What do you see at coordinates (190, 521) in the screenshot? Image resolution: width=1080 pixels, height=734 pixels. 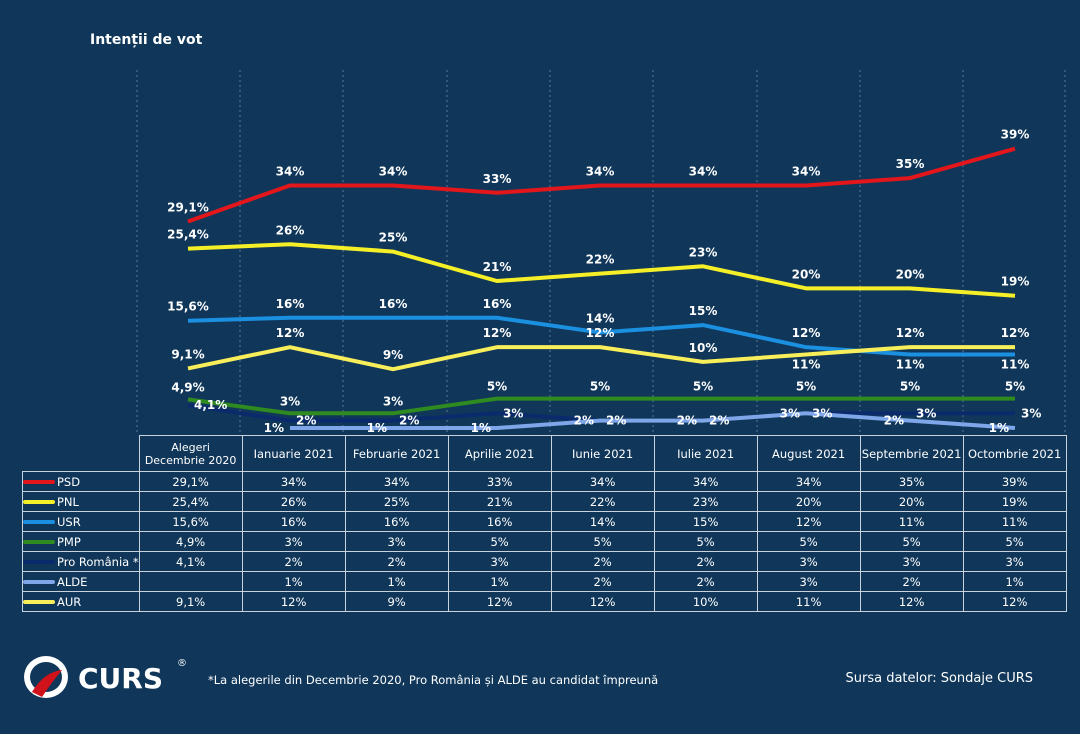 I see `table-cell: 15,6%` at bounding box center [190, 521].